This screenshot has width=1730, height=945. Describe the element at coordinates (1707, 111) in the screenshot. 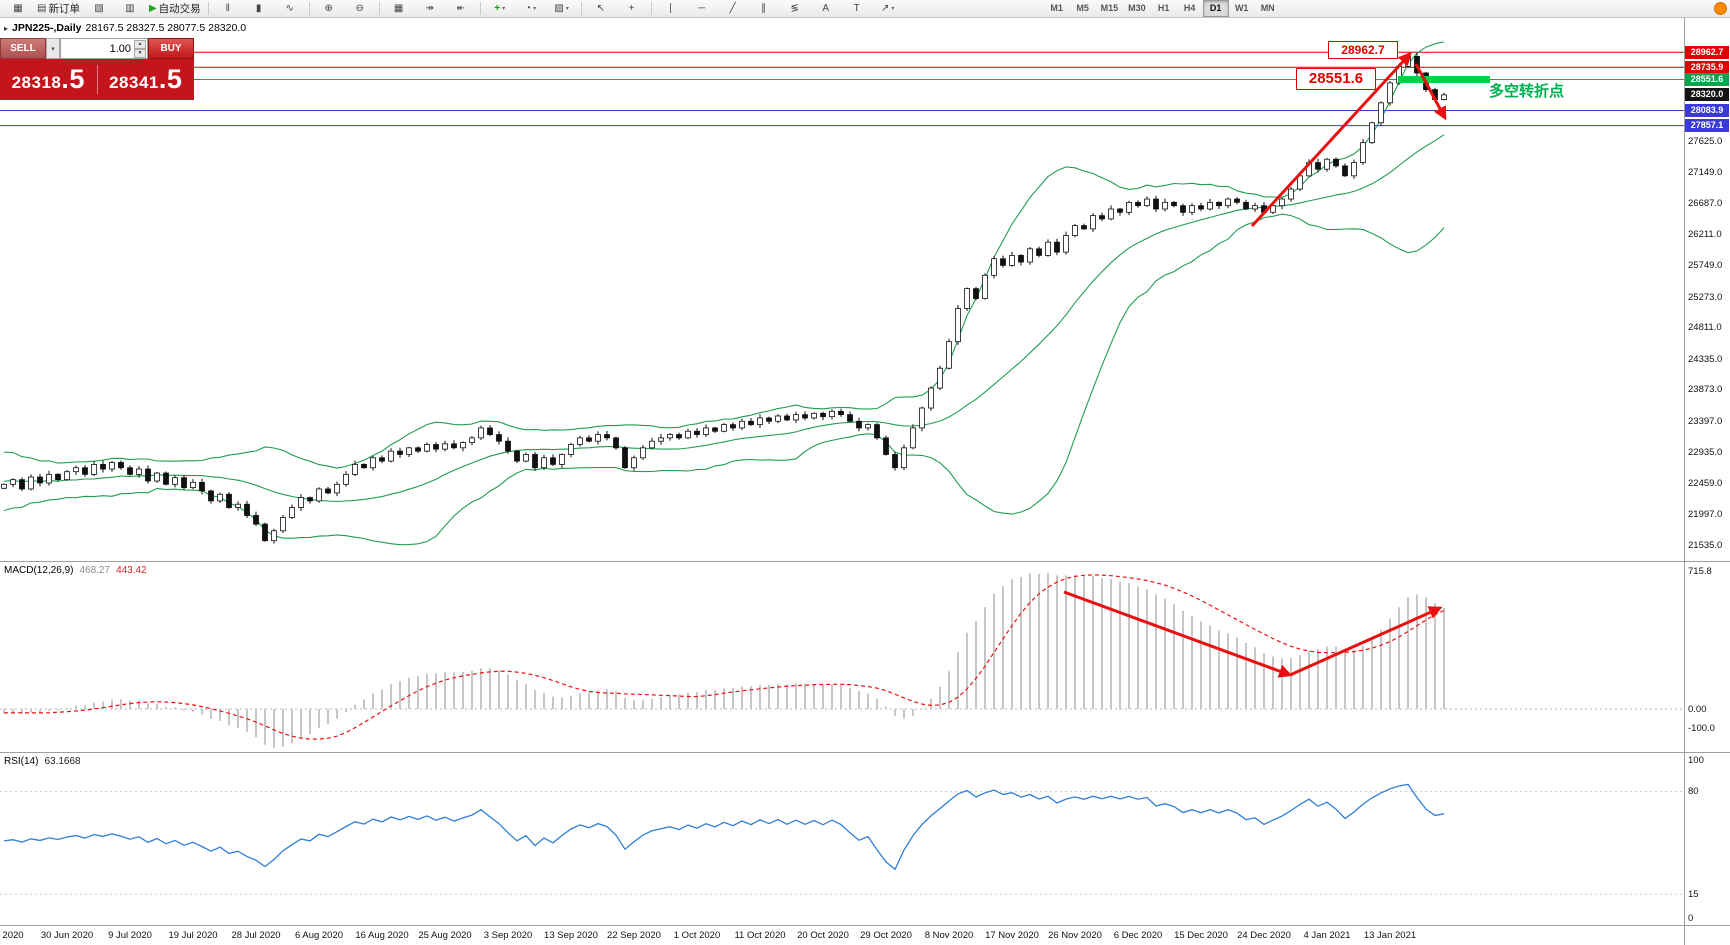

I see `price-line-label: 28083.9` at that location.